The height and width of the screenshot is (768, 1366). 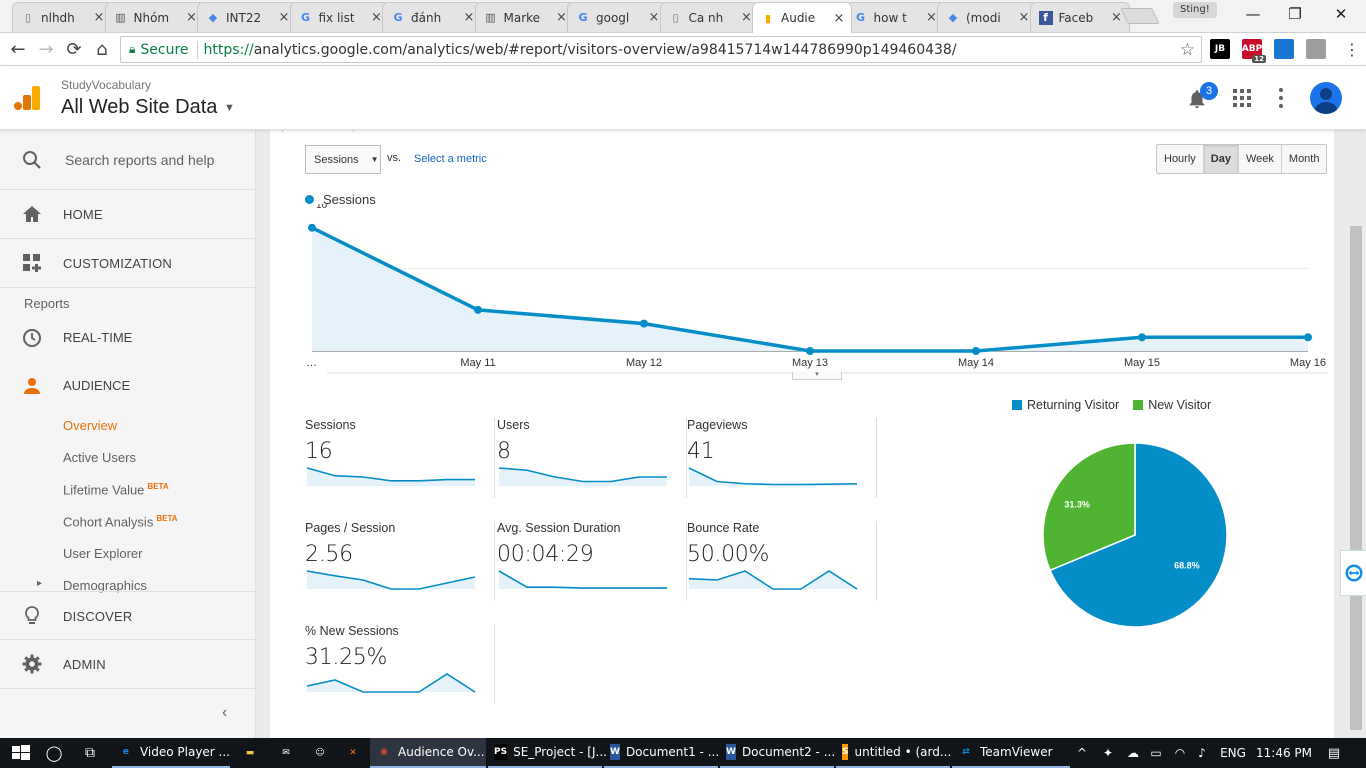 I want to click on search-input: Search reports and help, so click(x=140, y=160).